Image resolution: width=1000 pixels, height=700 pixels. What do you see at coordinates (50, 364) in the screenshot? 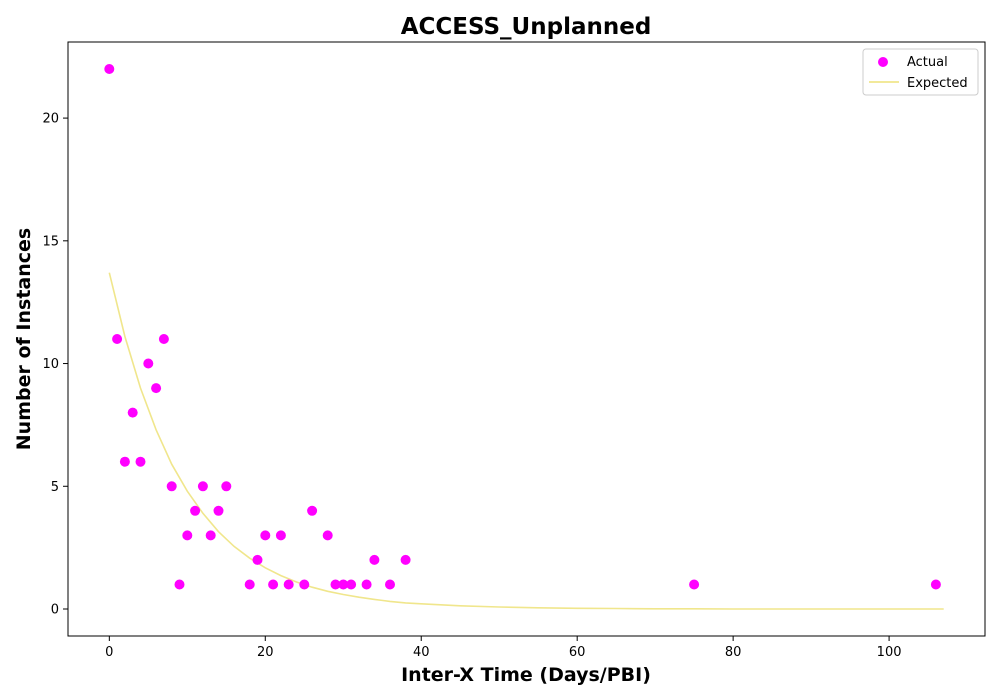
I see `y-tick-label: 10` at bounding box center [50, 364].